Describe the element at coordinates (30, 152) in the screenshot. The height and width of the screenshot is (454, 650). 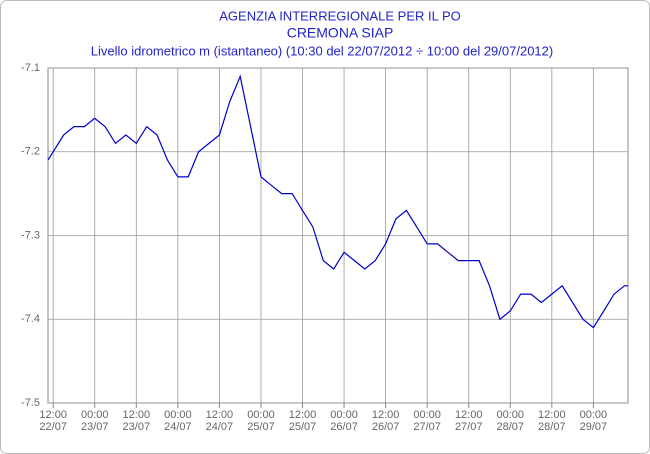
I see `y-tick-label: -7.2` at that location.